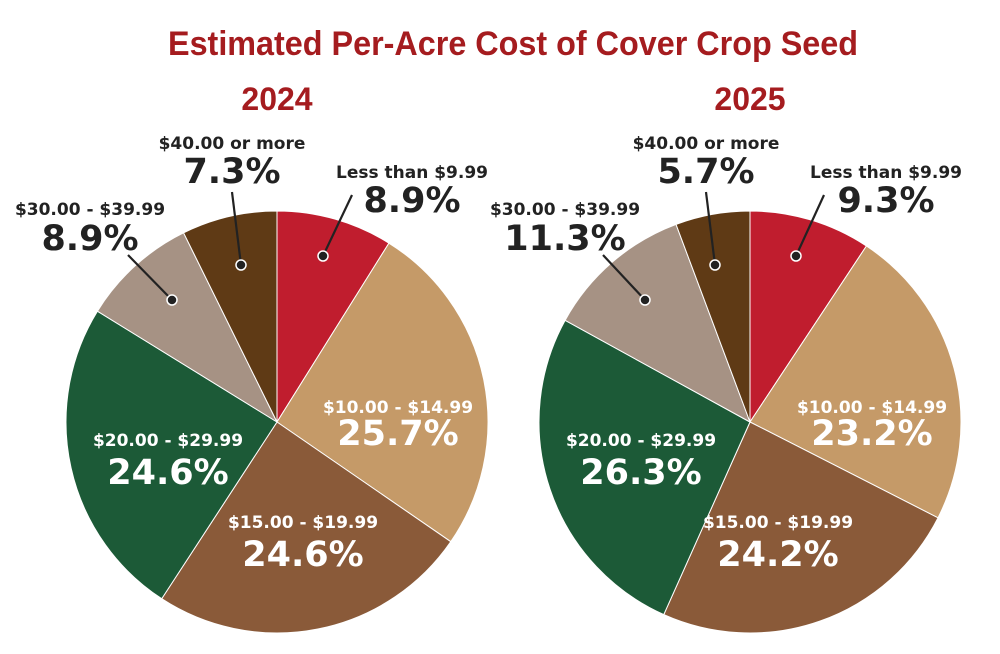 The image size is (1000, 654). Describe the element at coordinates (640, 473) in the screenshot. I see `slice-value-label: 26.3%` at that location.